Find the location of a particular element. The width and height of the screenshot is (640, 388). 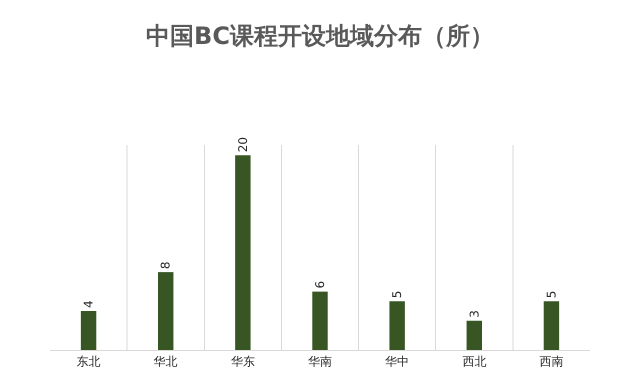

x-tick-label: 华北 is located at coordinates (166, 361).